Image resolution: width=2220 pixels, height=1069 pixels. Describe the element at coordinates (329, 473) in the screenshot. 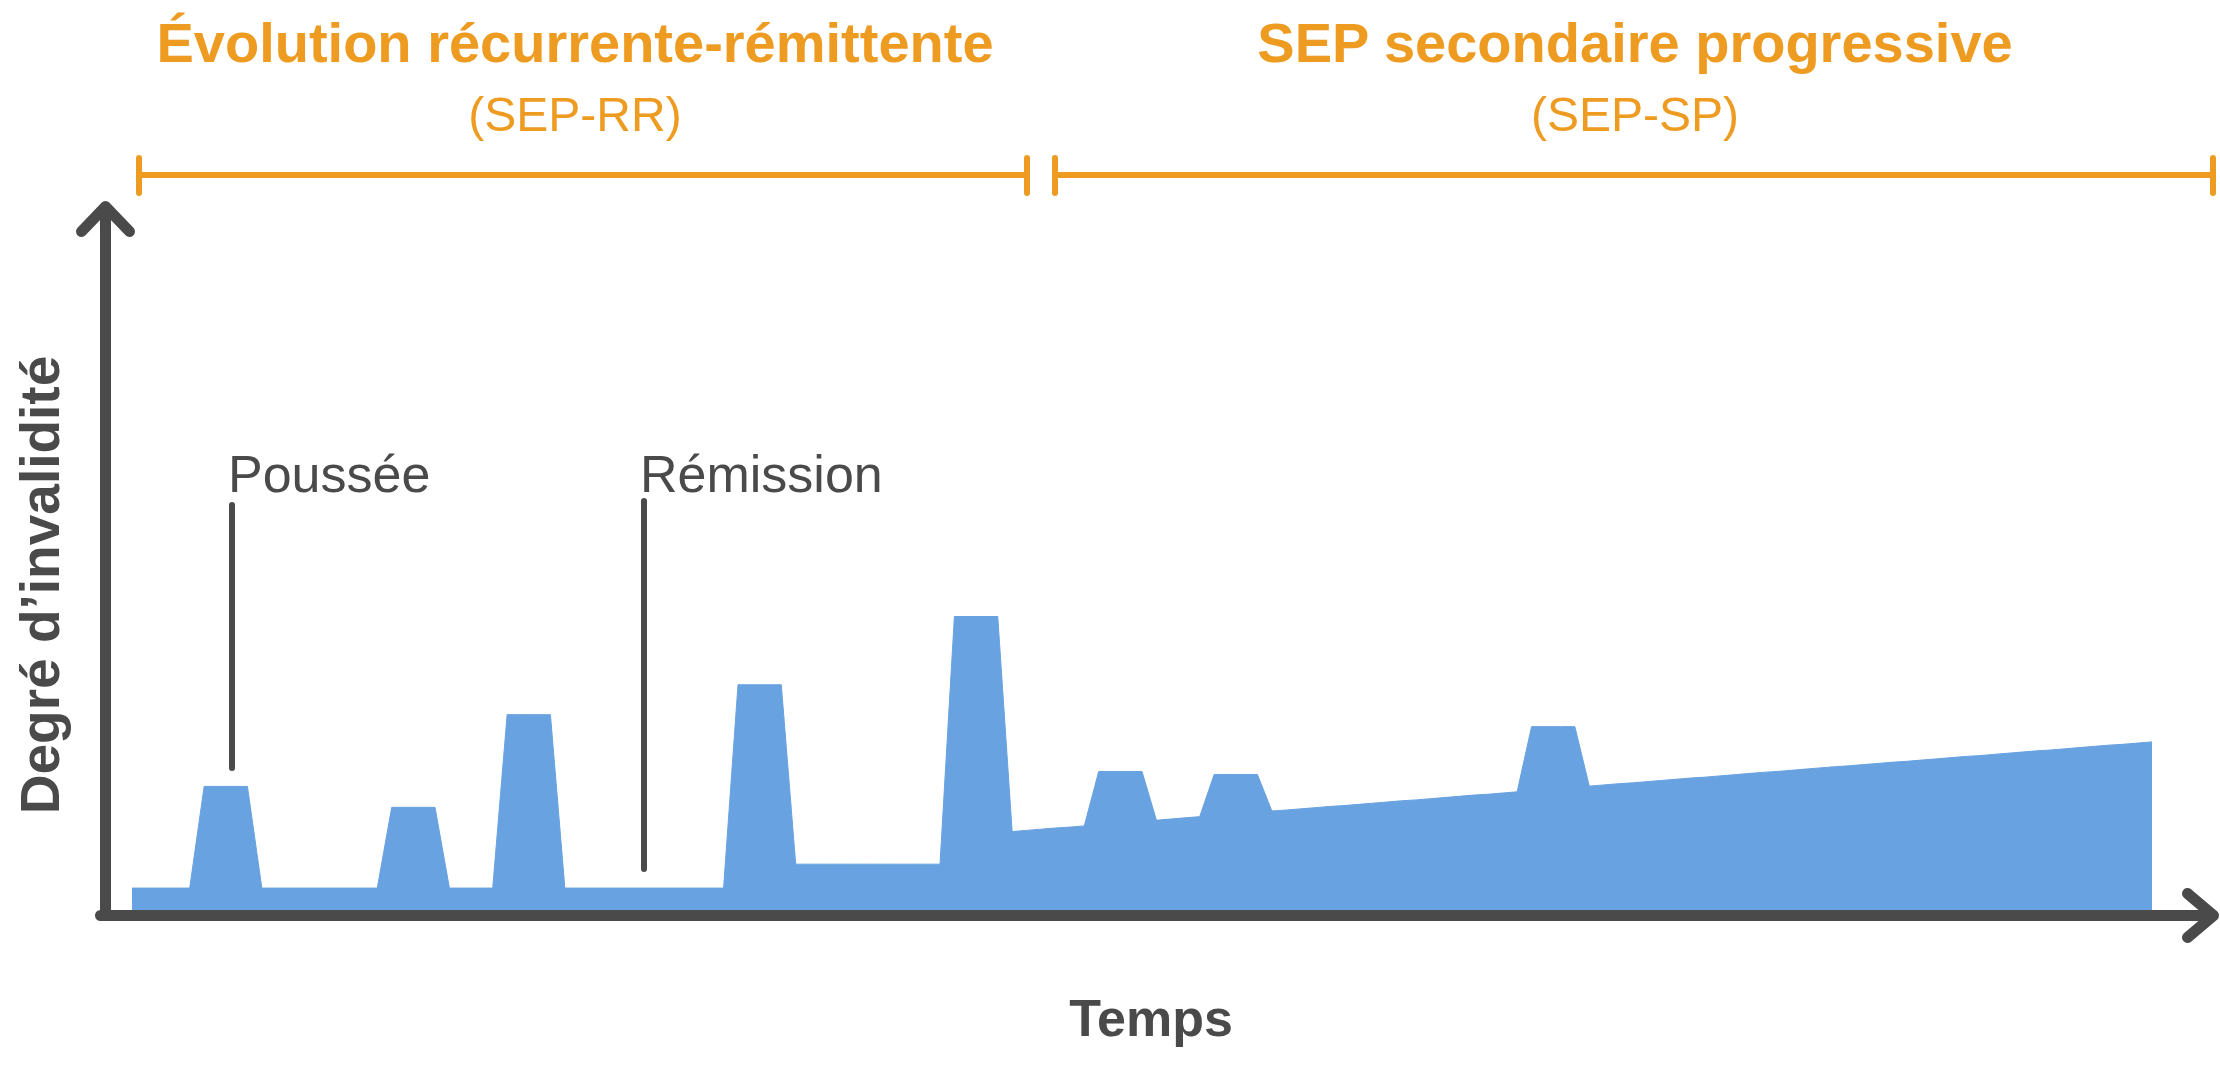

I see `text: Poussée` at that location.